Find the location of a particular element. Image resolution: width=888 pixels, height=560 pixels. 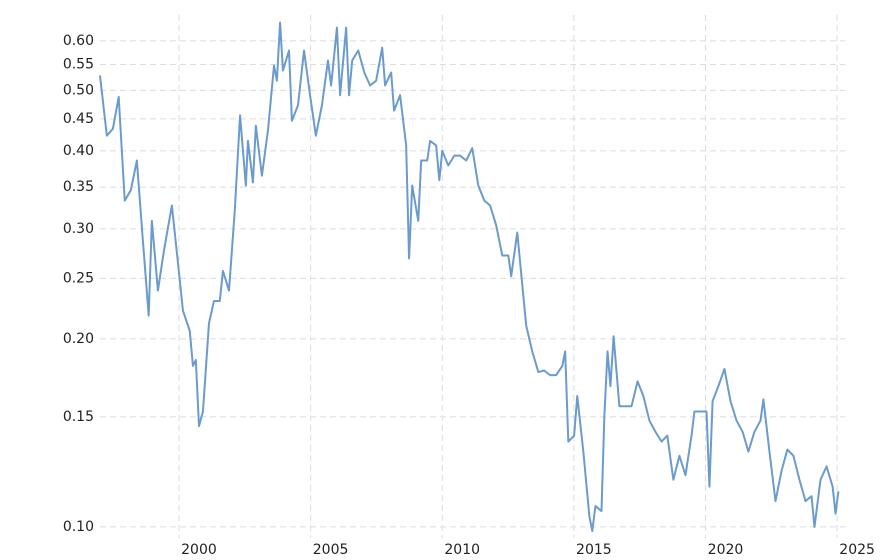

y-tick-label: 0.40 is located at coordinates (78, 151).